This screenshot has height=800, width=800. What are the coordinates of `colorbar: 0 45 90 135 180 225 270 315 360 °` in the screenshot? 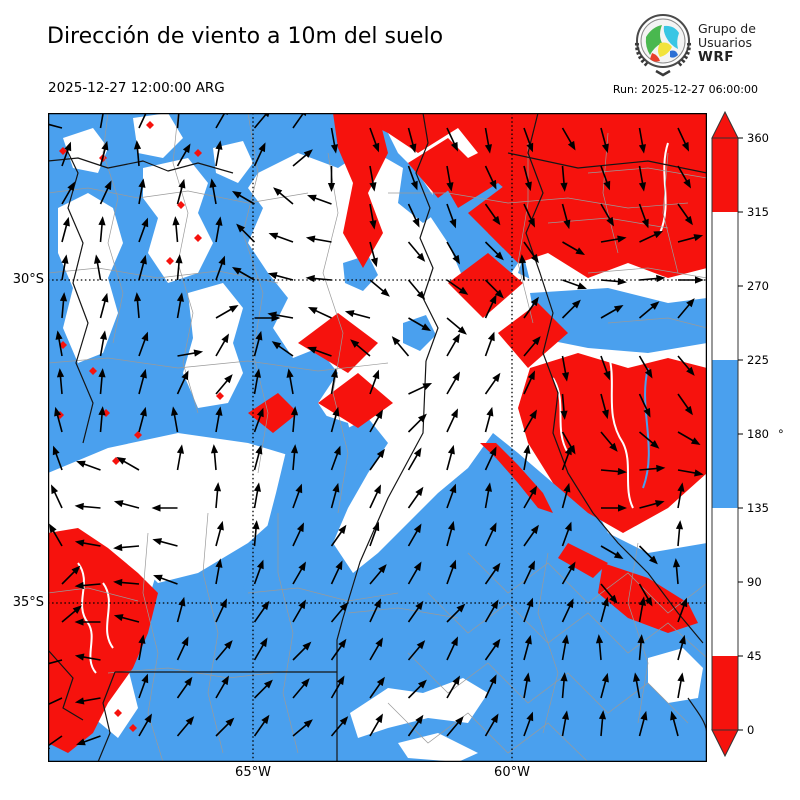 It's located at (747, 434).